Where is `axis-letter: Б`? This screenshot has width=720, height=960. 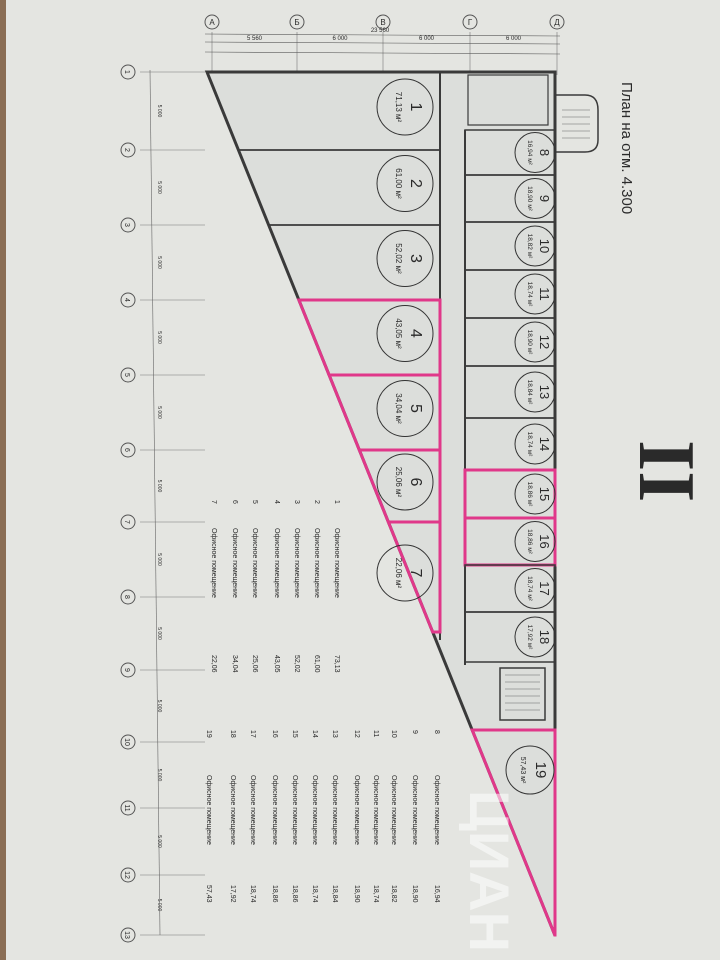
axis-letter: Б is located at coordinates (296, 22).